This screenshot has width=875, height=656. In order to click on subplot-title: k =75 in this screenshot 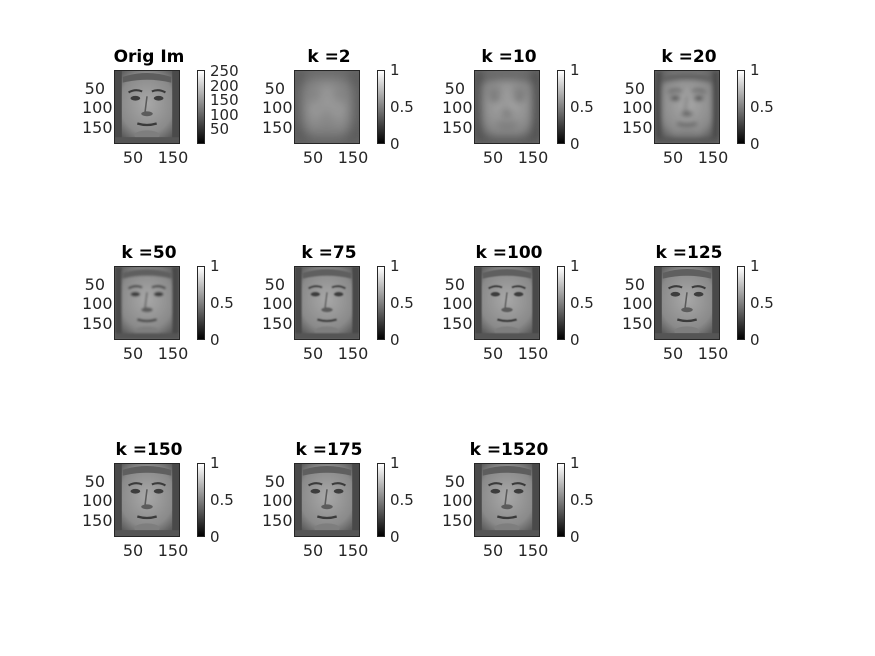, I will do `click(329, 253)`.